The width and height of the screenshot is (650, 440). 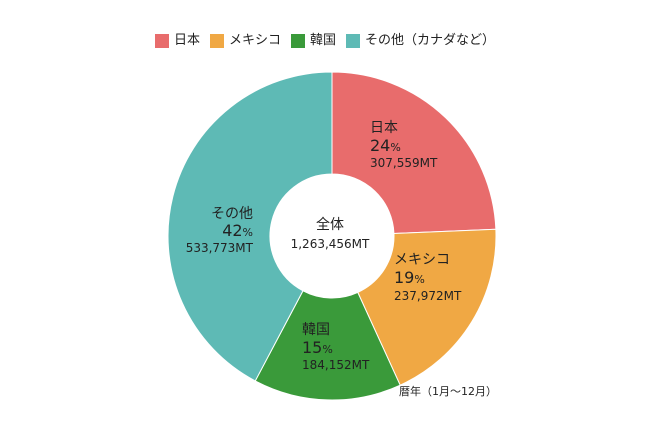 I want to click on slice-percent-value-mexico: 19, so click(x=404, y=277).